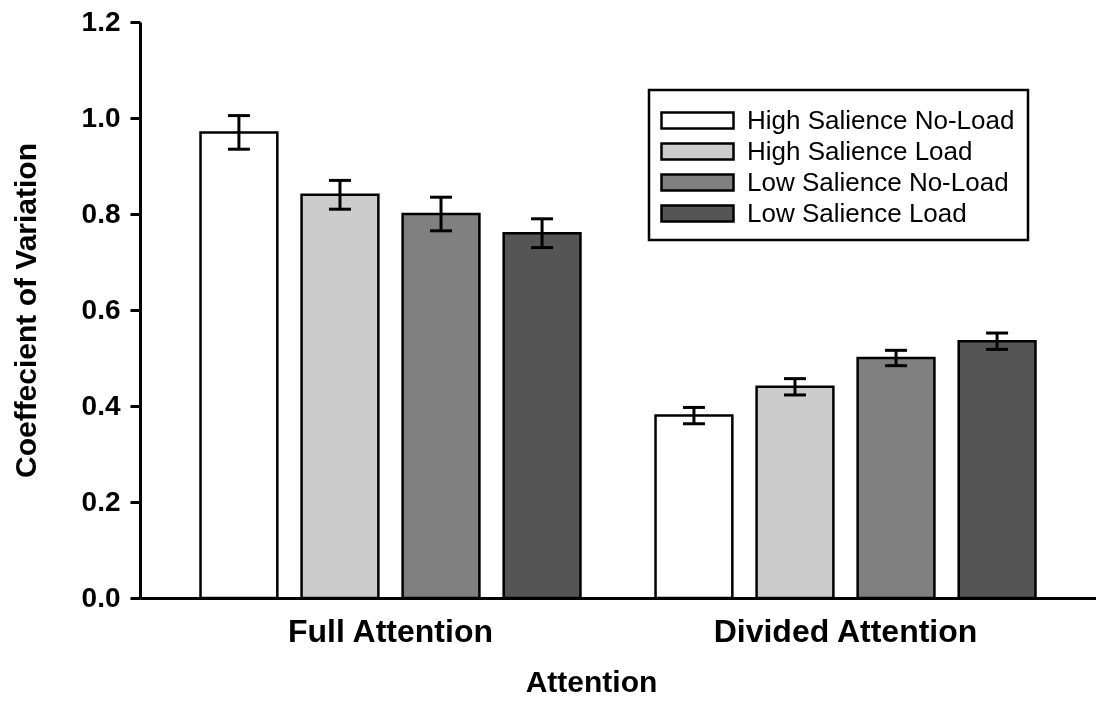 The height and width of the screenshot is (704, 1096). I want to click on y-tick-label: 0.6, so click(101, 309).